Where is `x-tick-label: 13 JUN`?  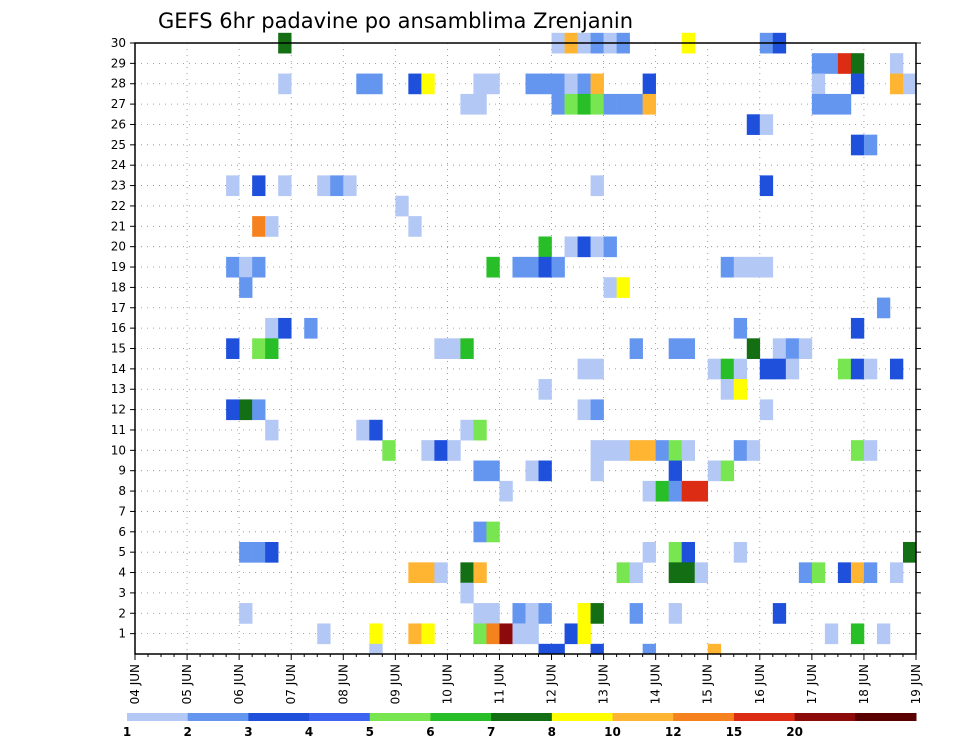 x-tick-label: 13 JUN is located at coordinates (604, 684).